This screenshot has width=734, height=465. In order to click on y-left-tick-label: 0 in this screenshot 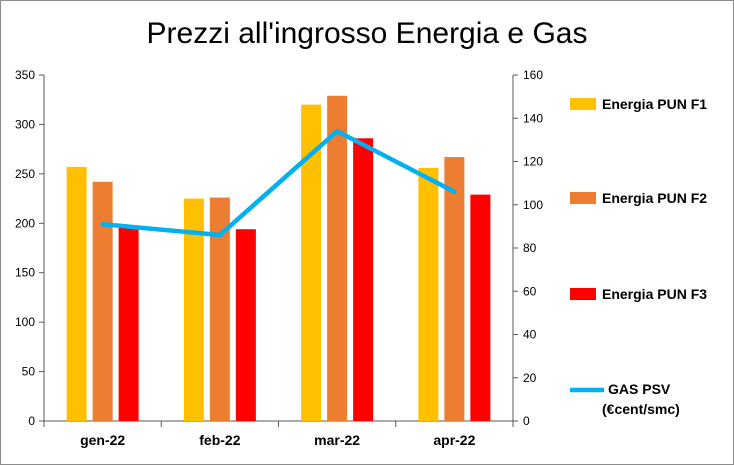, I will do `click(31, 421)`.